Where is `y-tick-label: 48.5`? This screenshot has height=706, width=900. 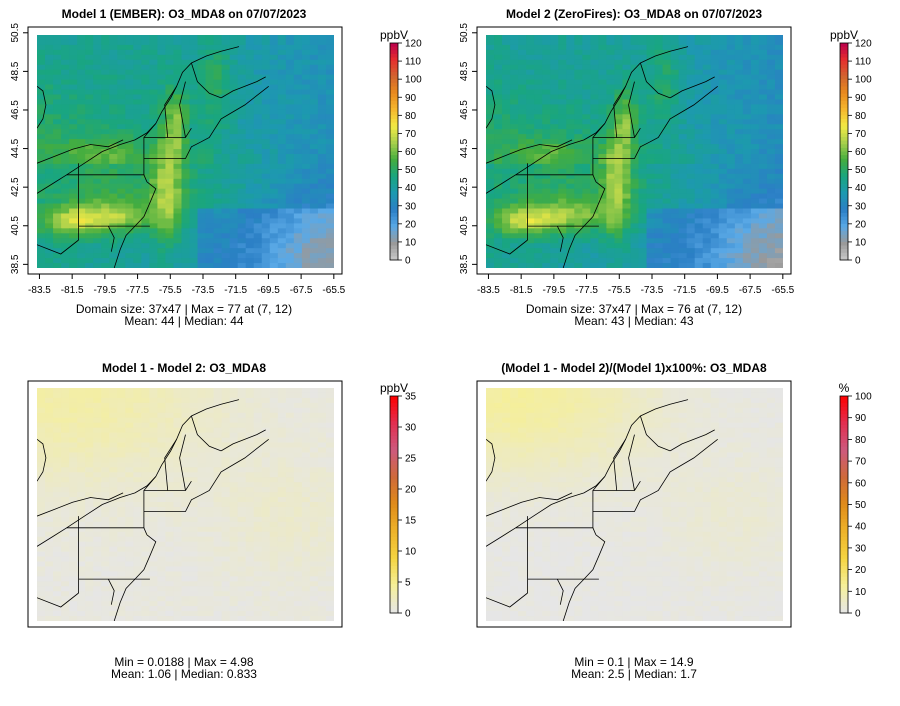
y-tick-label: 48.5 is located at coordinates (464, 71).